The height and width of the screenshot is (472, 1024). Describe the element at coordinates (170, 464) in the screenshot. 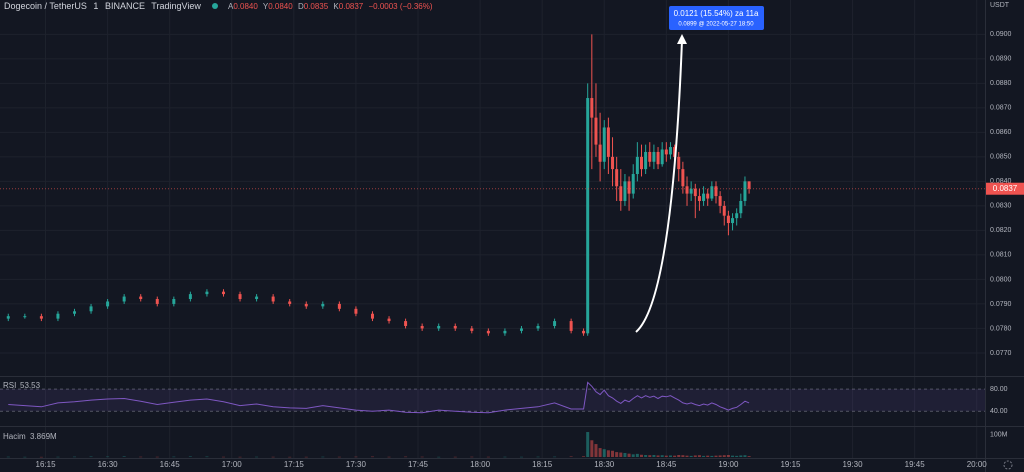

I see `x-tick-label: 16:45` at that location.